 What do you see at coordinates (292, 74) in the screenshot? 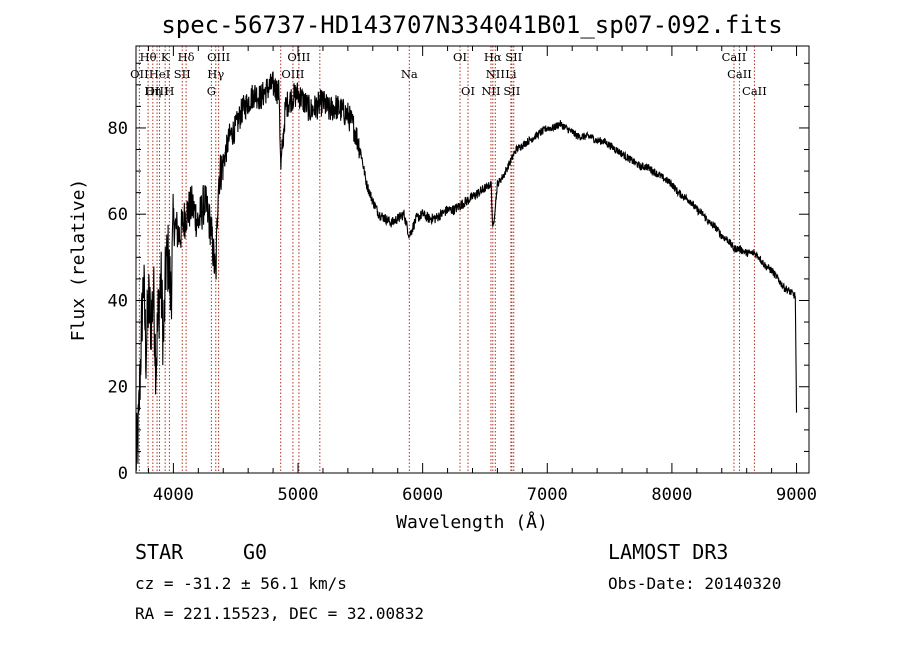
I see `line-label-13: OIII` at bounding box center [292, 74].